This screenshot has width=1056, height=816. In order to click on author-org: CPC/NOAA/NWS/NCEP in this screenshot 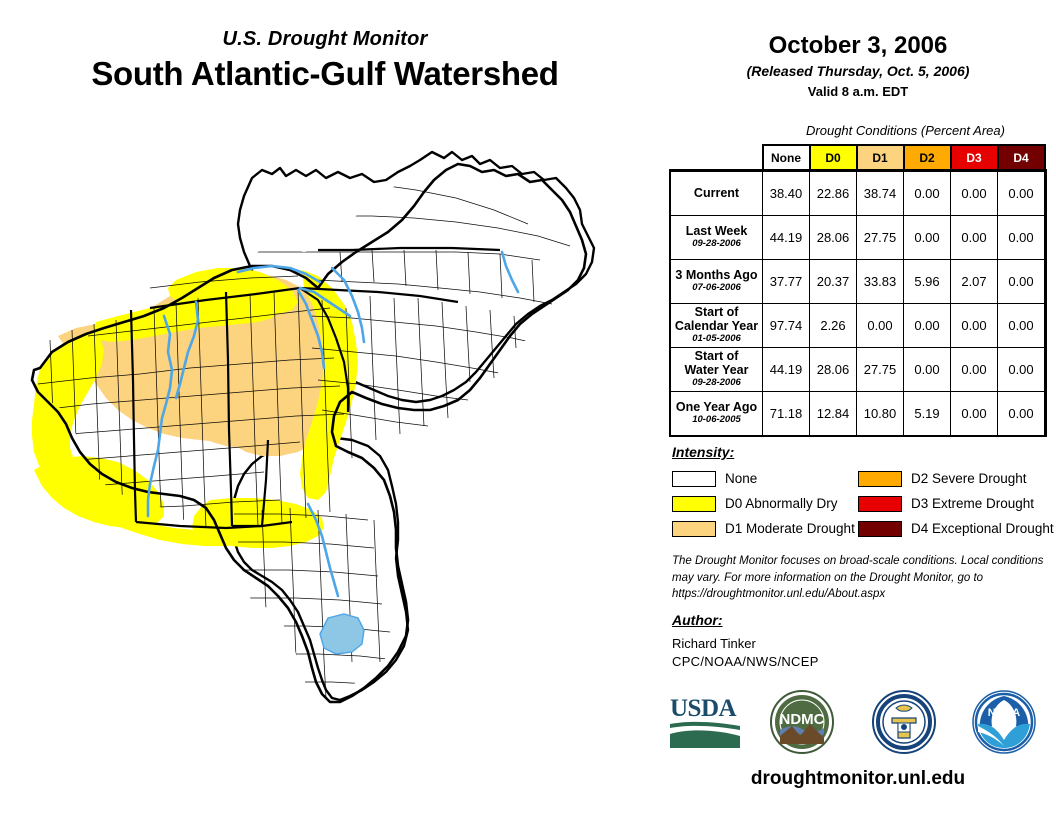, I will do `click(745, 661)`.